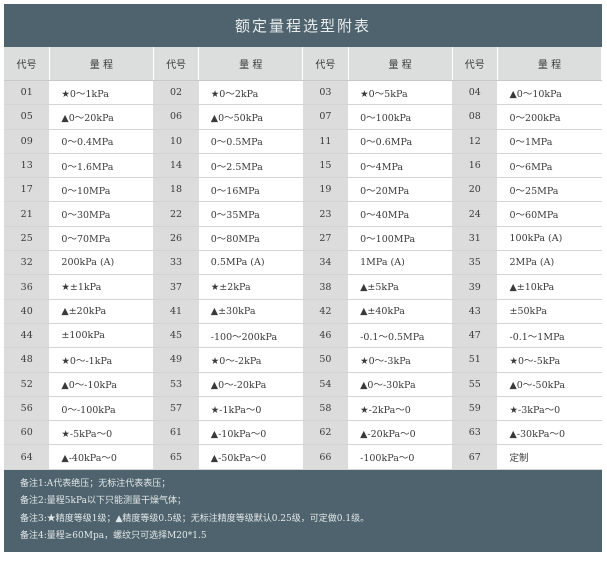 Image resolution: width=607 pixels, height=583 pixels. Describe the element at coordinates (101, 239) in the screenshot. I see `range-cell: 0～70MPa` at that location.